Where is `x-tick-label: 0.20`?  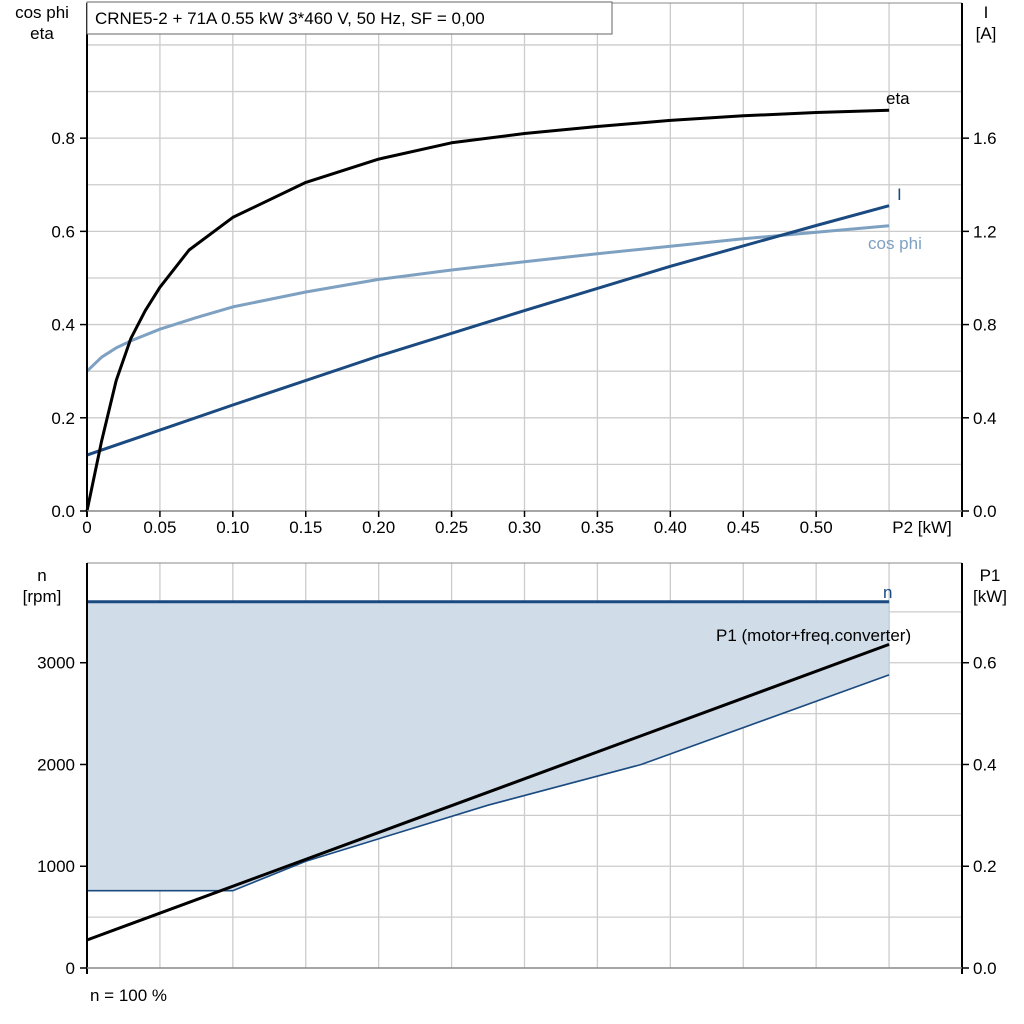
x-tick-label: 0.20 is located at coordinates (378, 527).